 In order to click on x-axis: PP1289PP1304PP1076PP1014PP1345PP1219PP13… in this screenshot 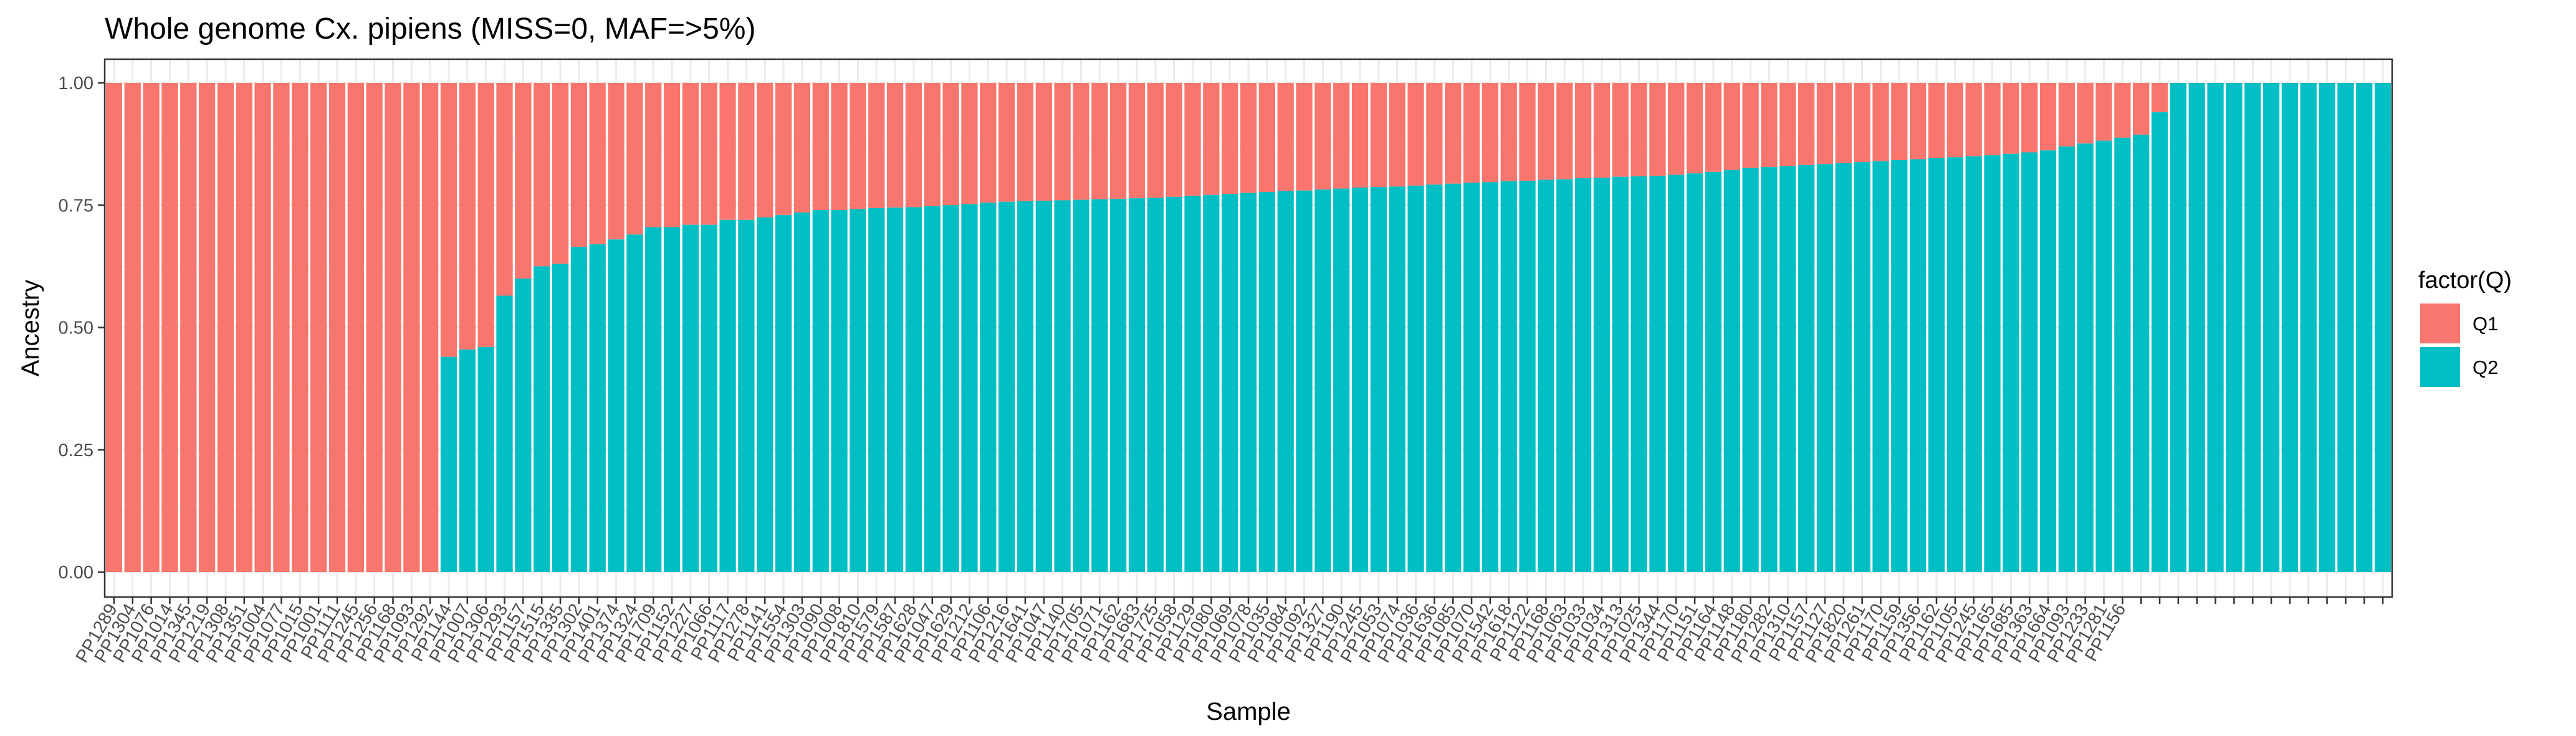, I will do `click(1228, 631)`.